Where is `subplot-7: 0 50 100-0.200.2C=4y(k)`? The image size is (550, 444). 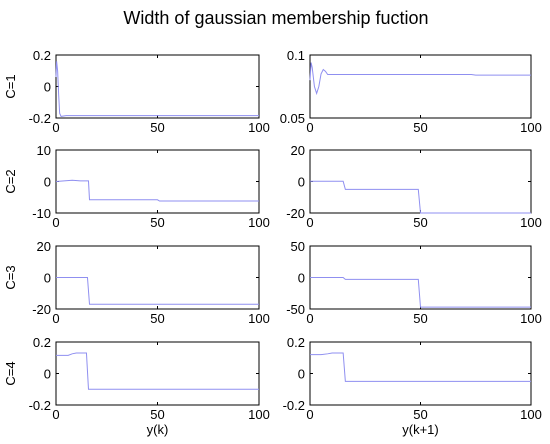 subplot-7: 0 50 100-0.200.2C=4y(k) is located at coordinates (136, 386).